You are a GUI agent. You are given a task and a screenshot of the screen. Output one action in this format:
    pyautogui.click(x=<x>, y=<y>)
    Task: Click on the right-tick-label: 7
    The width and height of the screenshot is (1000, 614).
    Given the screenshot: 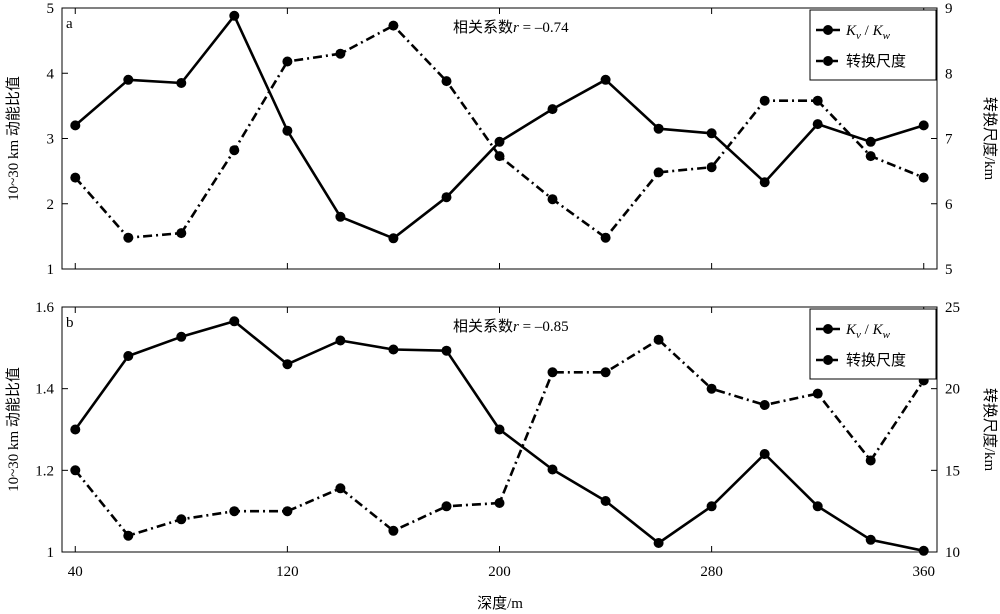 What is the action you would take?
    pyautogui.click(x=949, y=140)
    